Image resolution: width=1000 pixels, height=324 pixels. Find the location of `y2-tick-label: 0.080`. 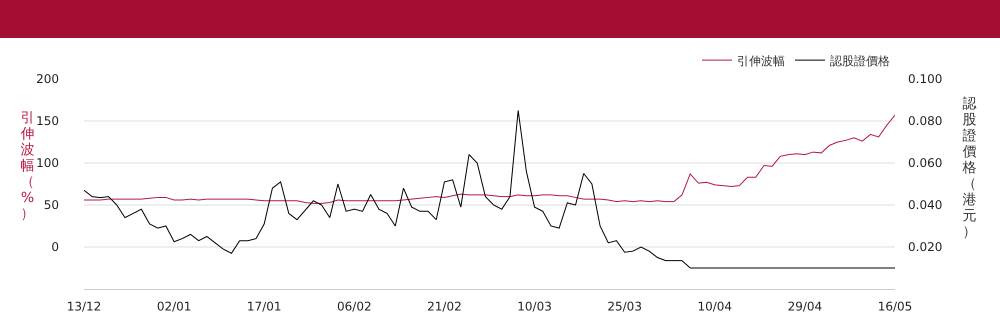

y2-tick-label: 0.080 is located at coordinates (925, 121).